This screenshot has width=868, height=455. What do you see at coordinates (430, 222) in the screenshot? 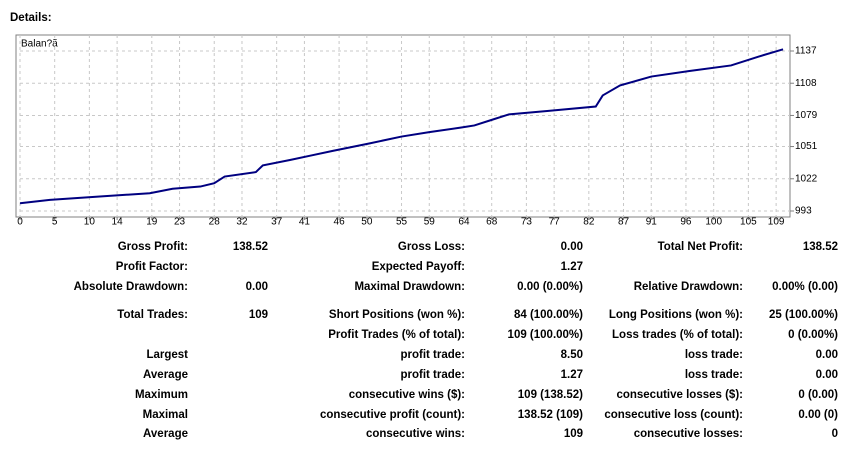
I see `x-tick-label: 59` at bounding box center [430, 222].